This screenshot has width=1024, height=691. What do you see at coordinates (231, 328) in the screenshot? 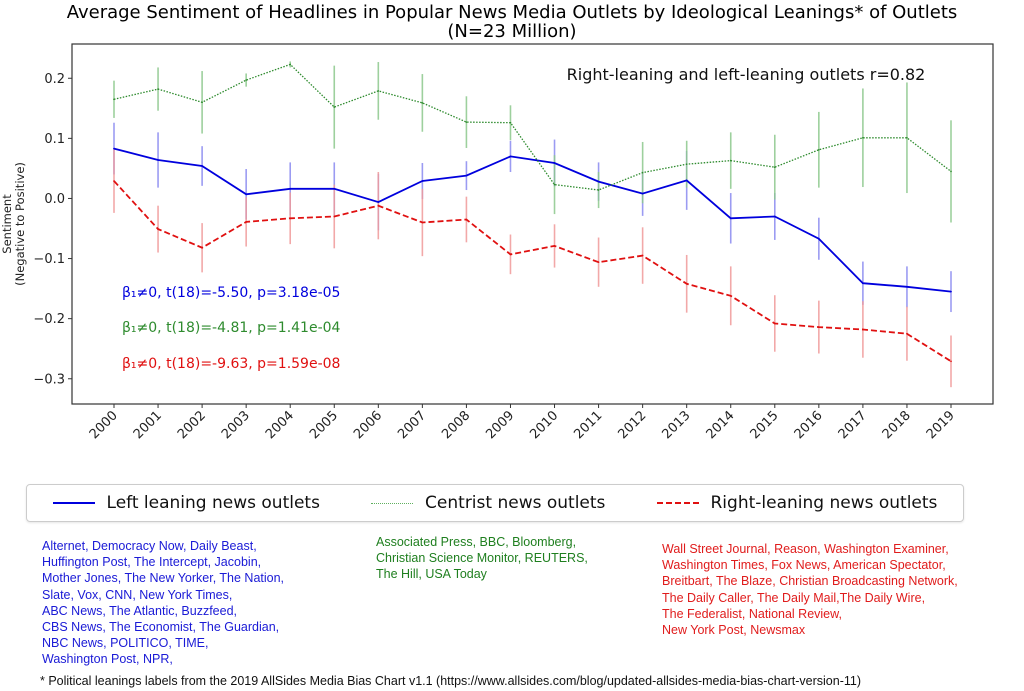
I see `stat-centrist: β₁≠0, t(18)=-4.81, p=1.41e-04` at bounding box center [231, 328].